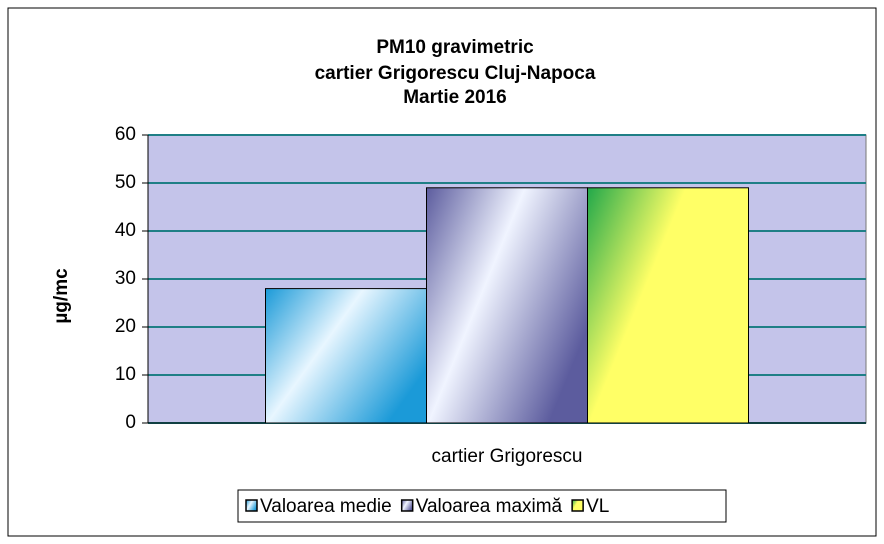 Image resolution: width=884 pixels, height=544 pixels. What do you see at coordinates (455, 97) in the screenshot?
I see `chart-title: Martie 2016` at bounding box center [455, 97].